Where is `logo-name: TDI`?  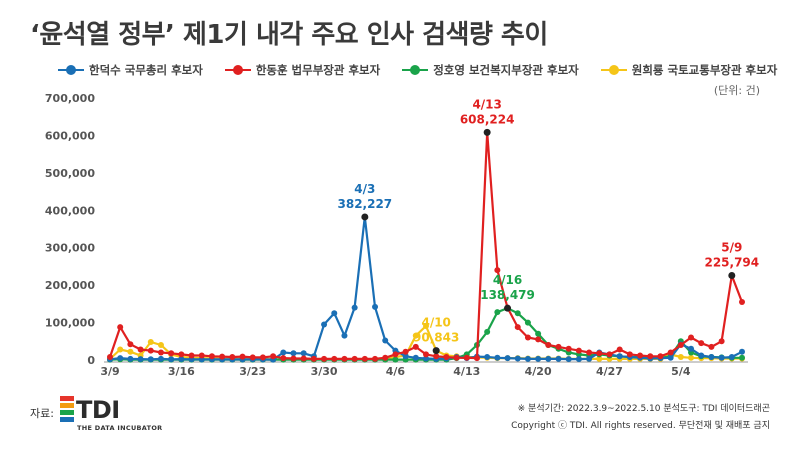 logo-name: TDI is located at coordinates (98, 410).